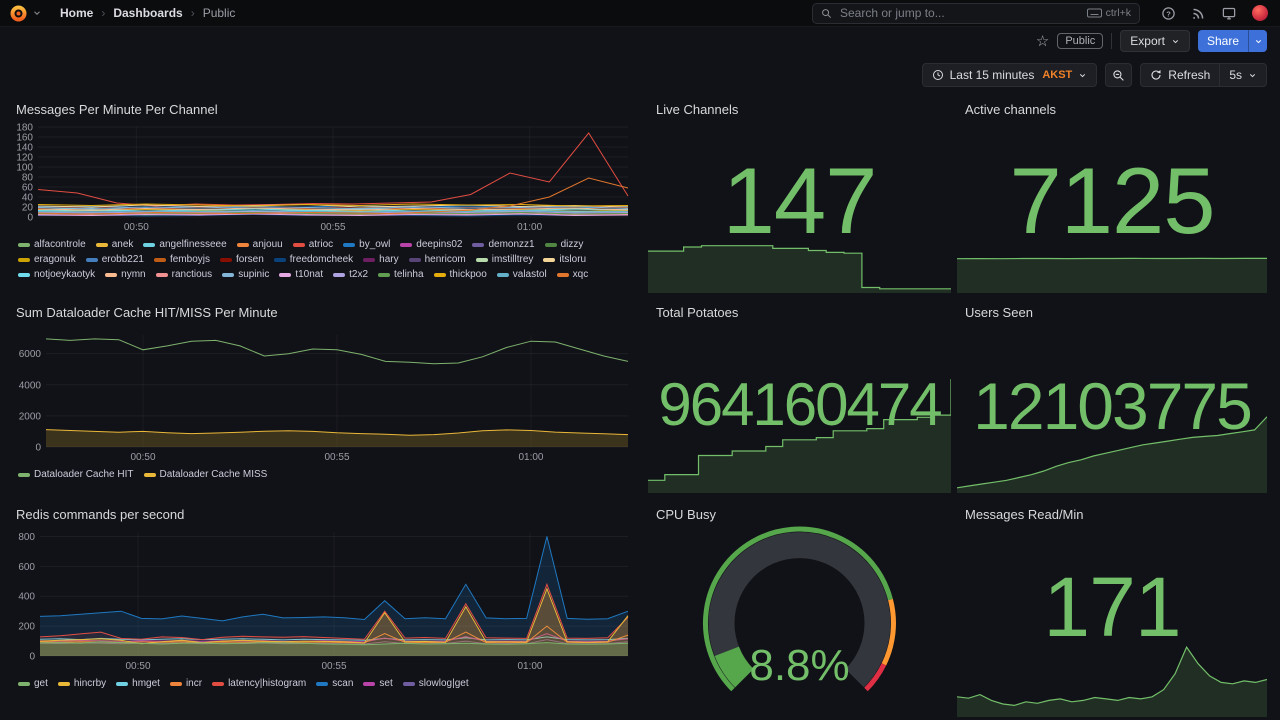  Describe the element at coordinates (117, 109) in the screenshot. I see `panel-title: Messages Per Minute Per Channel` at that location.